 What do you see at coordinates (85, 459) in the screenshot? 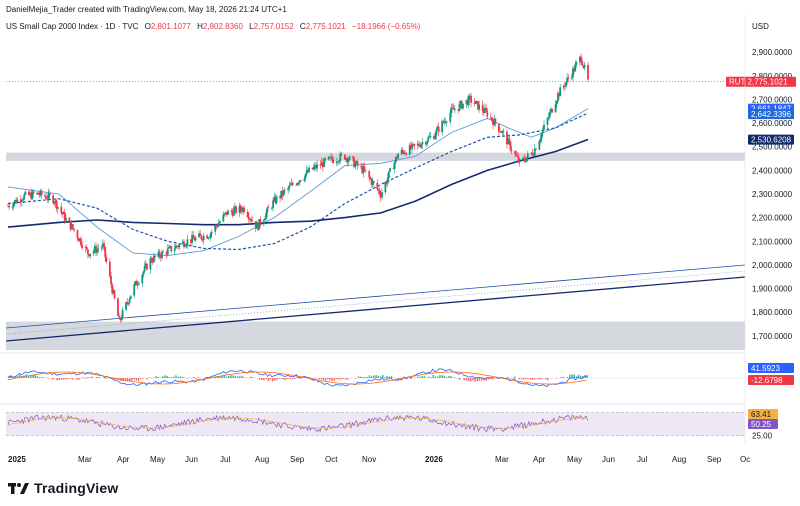
I see `x-axis-tick-label: Mar` at bounding box center [85, 459].